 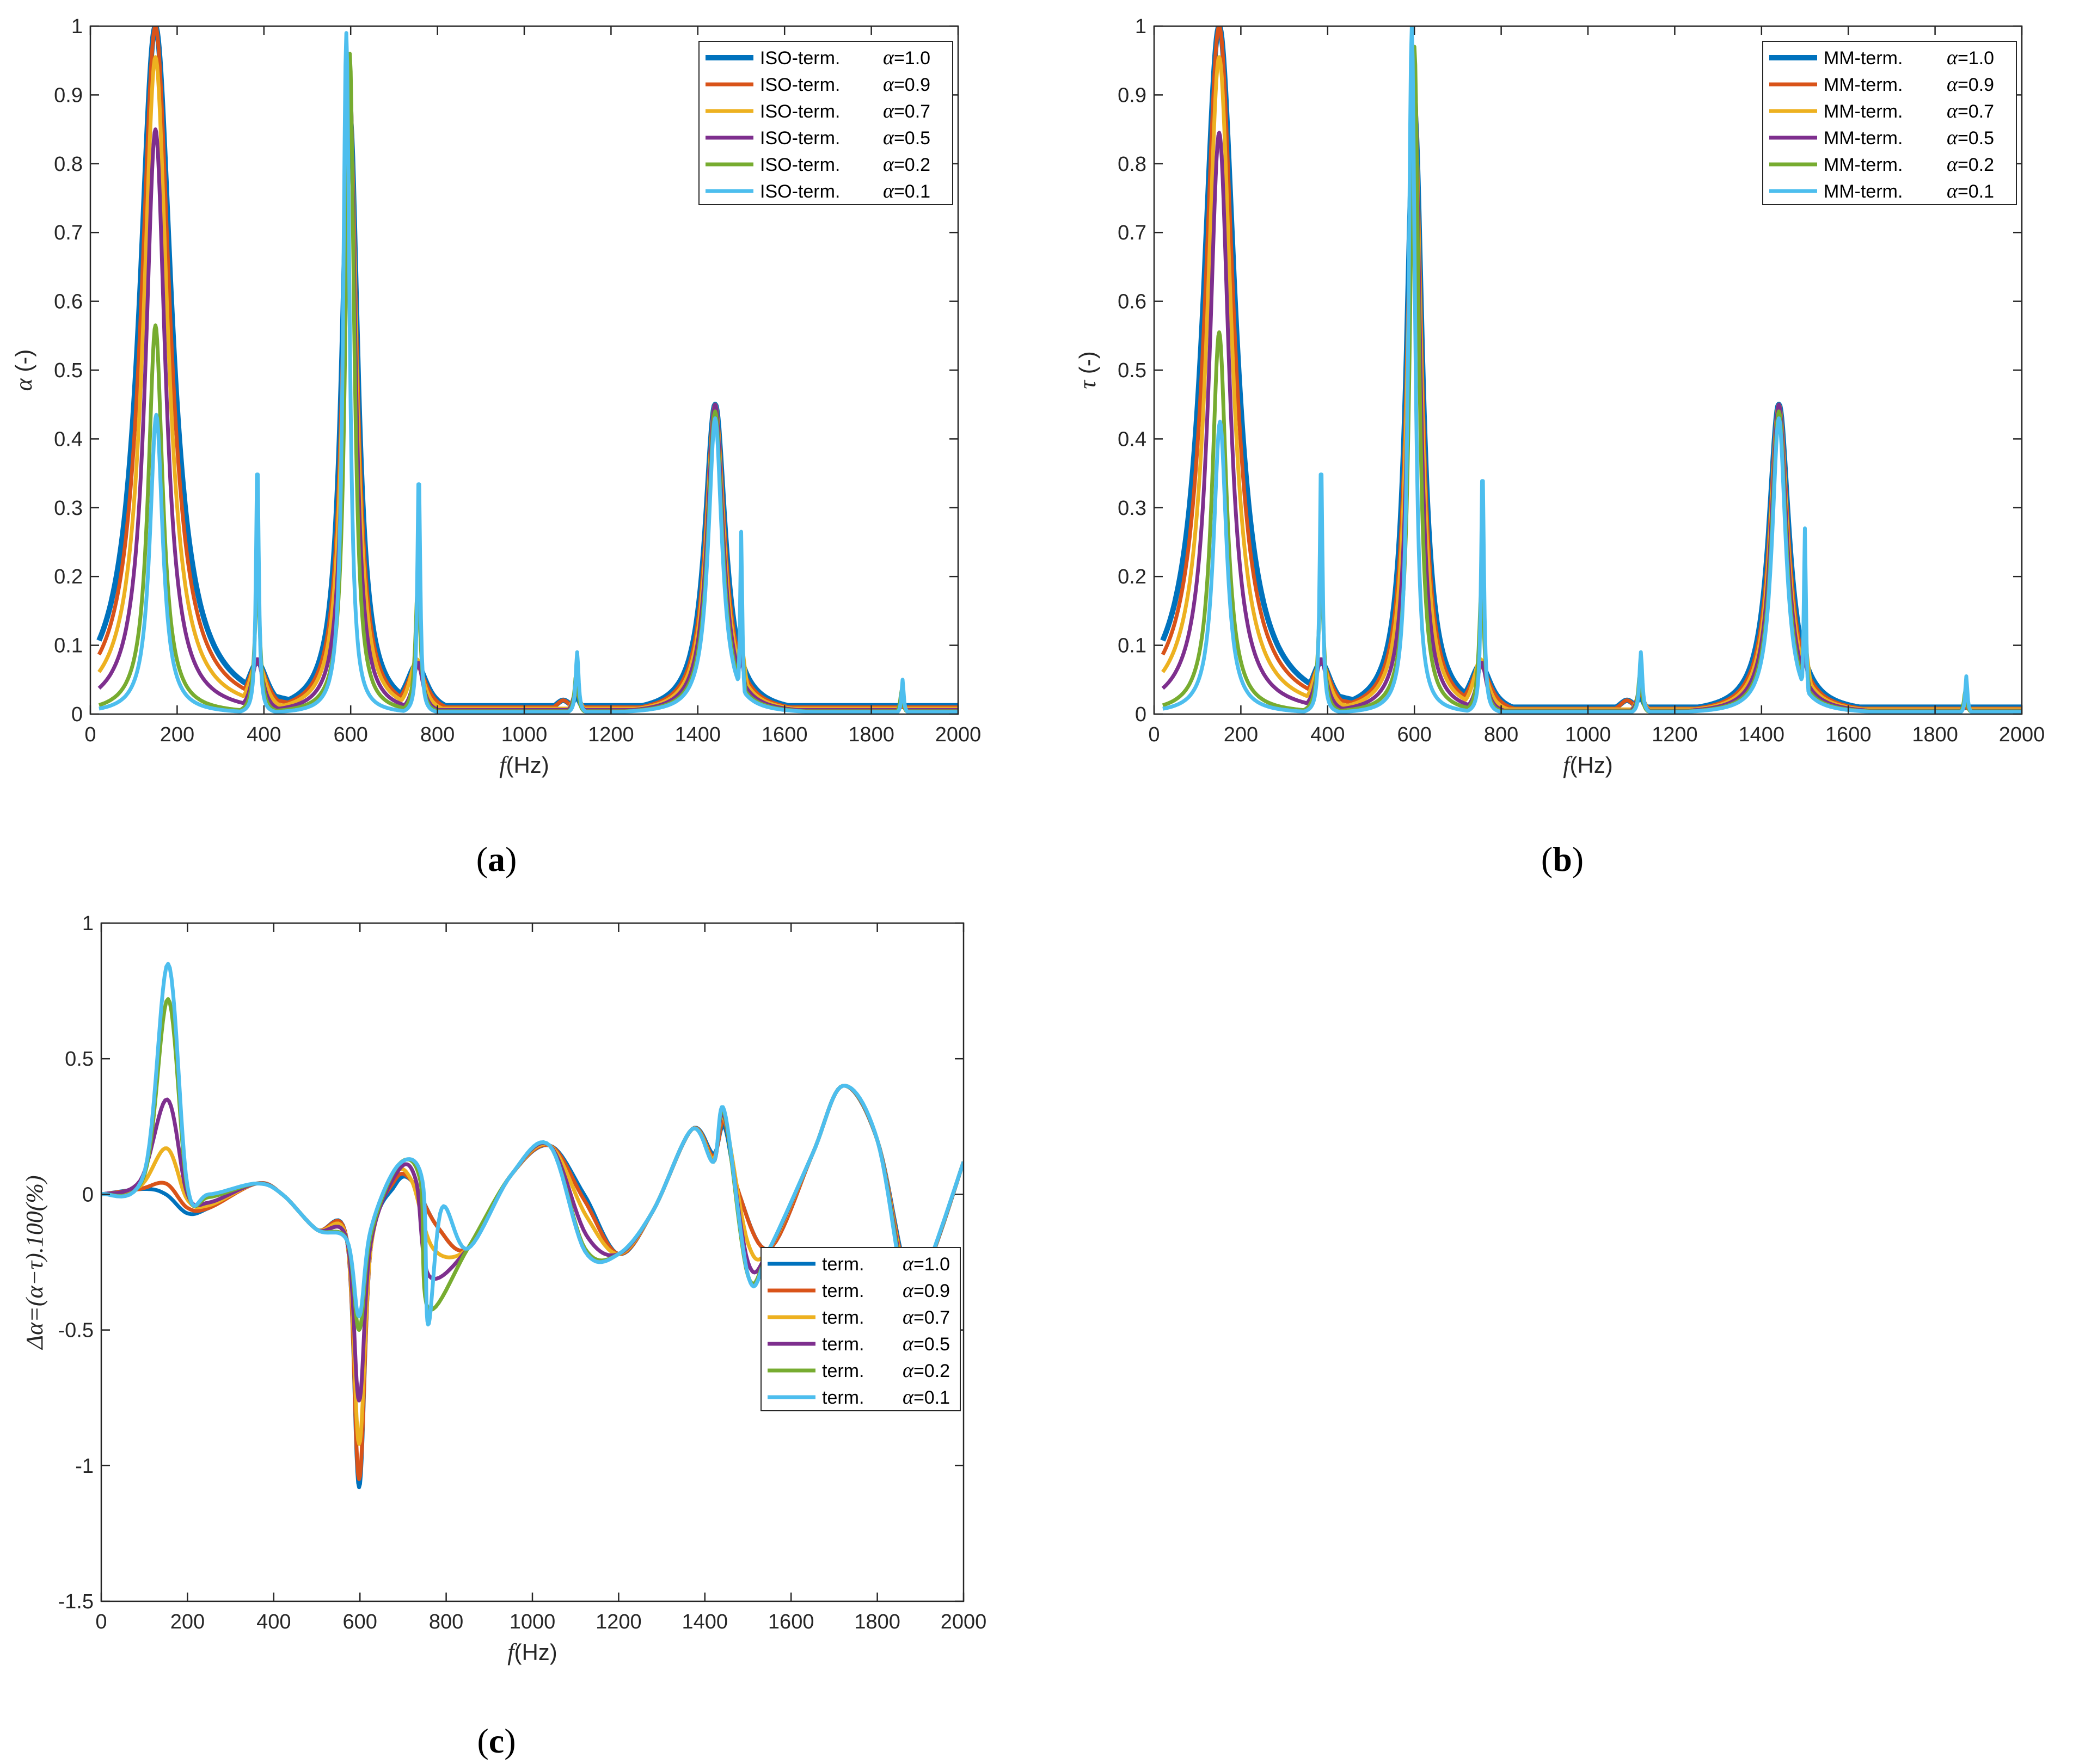 What do you see at coordinates (23, 370) in the screenshot?
I see `y-axis-label: α (-)` at bounding box center [23, 370].